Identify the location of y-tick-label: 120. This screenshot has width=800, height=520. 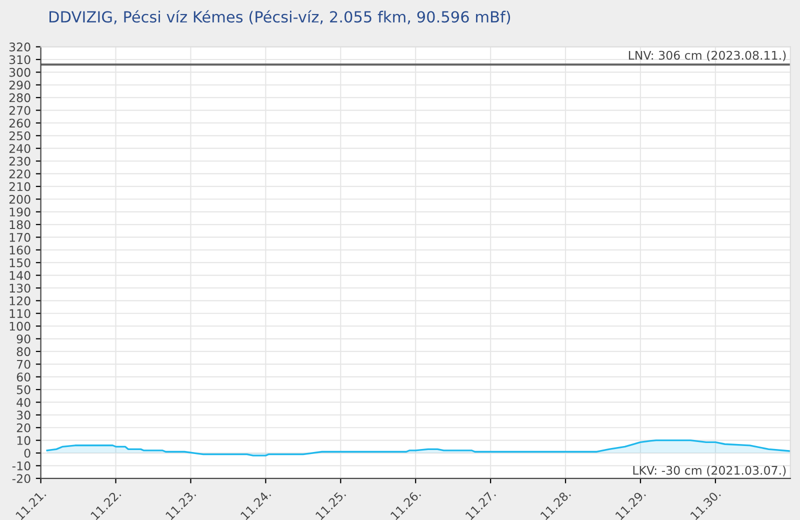
(20, 301).